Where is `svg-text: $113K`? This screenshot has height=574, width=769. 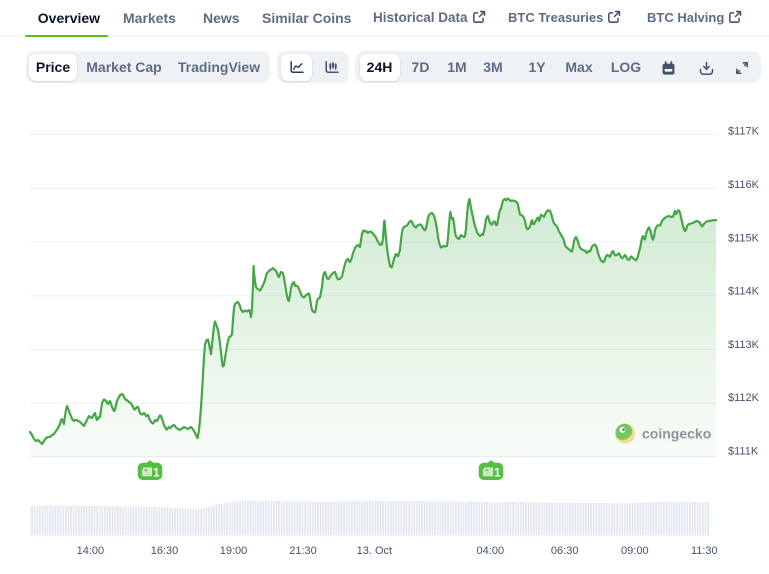
svg-text: $113K is located at coordinates (744, 345).